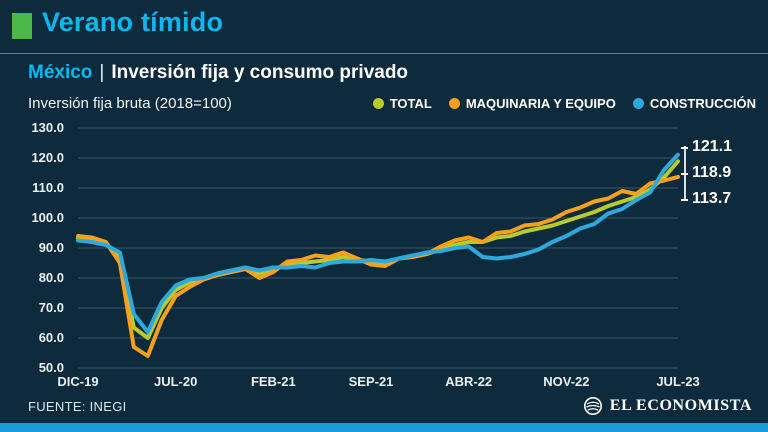 This screenshot has height=432, width=768. I want to click on x-axis-tick-label: DIC-19, so click(78, 381).